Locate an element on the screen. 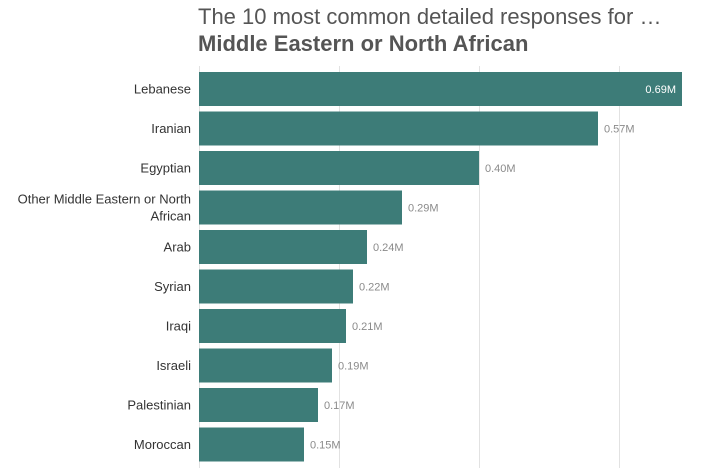 The width and height of the screenshot is (702, 468). value-label: 0.19M is located at coordinates (353, 367).